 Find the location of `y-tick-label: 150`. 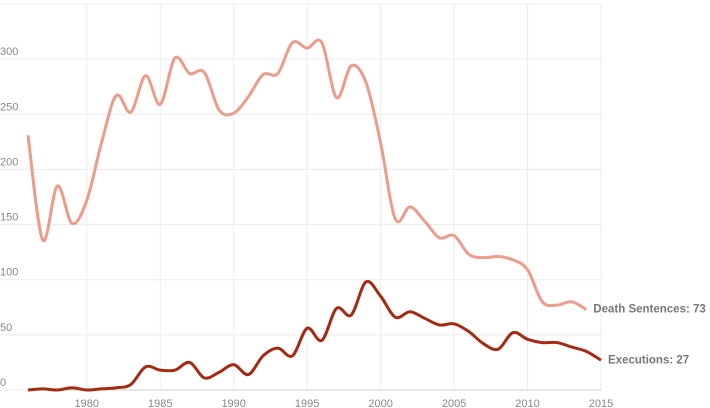

y-tick-label: 150 is located at coordinates (9, 218).